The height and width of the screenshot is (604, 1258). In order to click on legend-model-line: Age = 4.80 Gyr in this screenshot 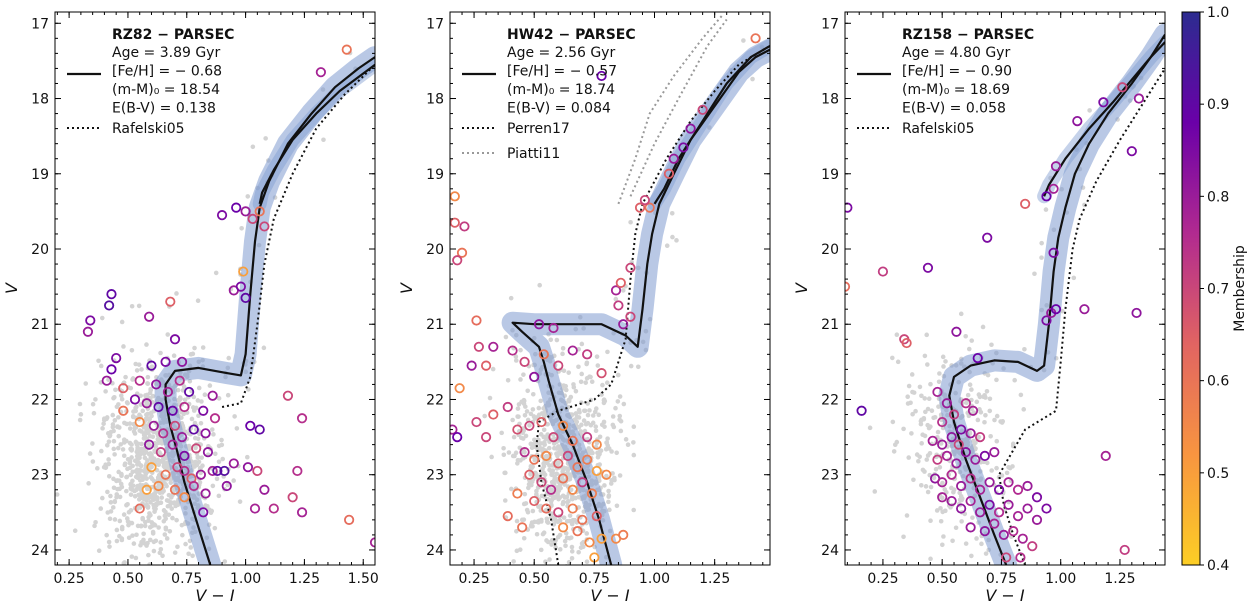, I will do `click(956, 53)`.